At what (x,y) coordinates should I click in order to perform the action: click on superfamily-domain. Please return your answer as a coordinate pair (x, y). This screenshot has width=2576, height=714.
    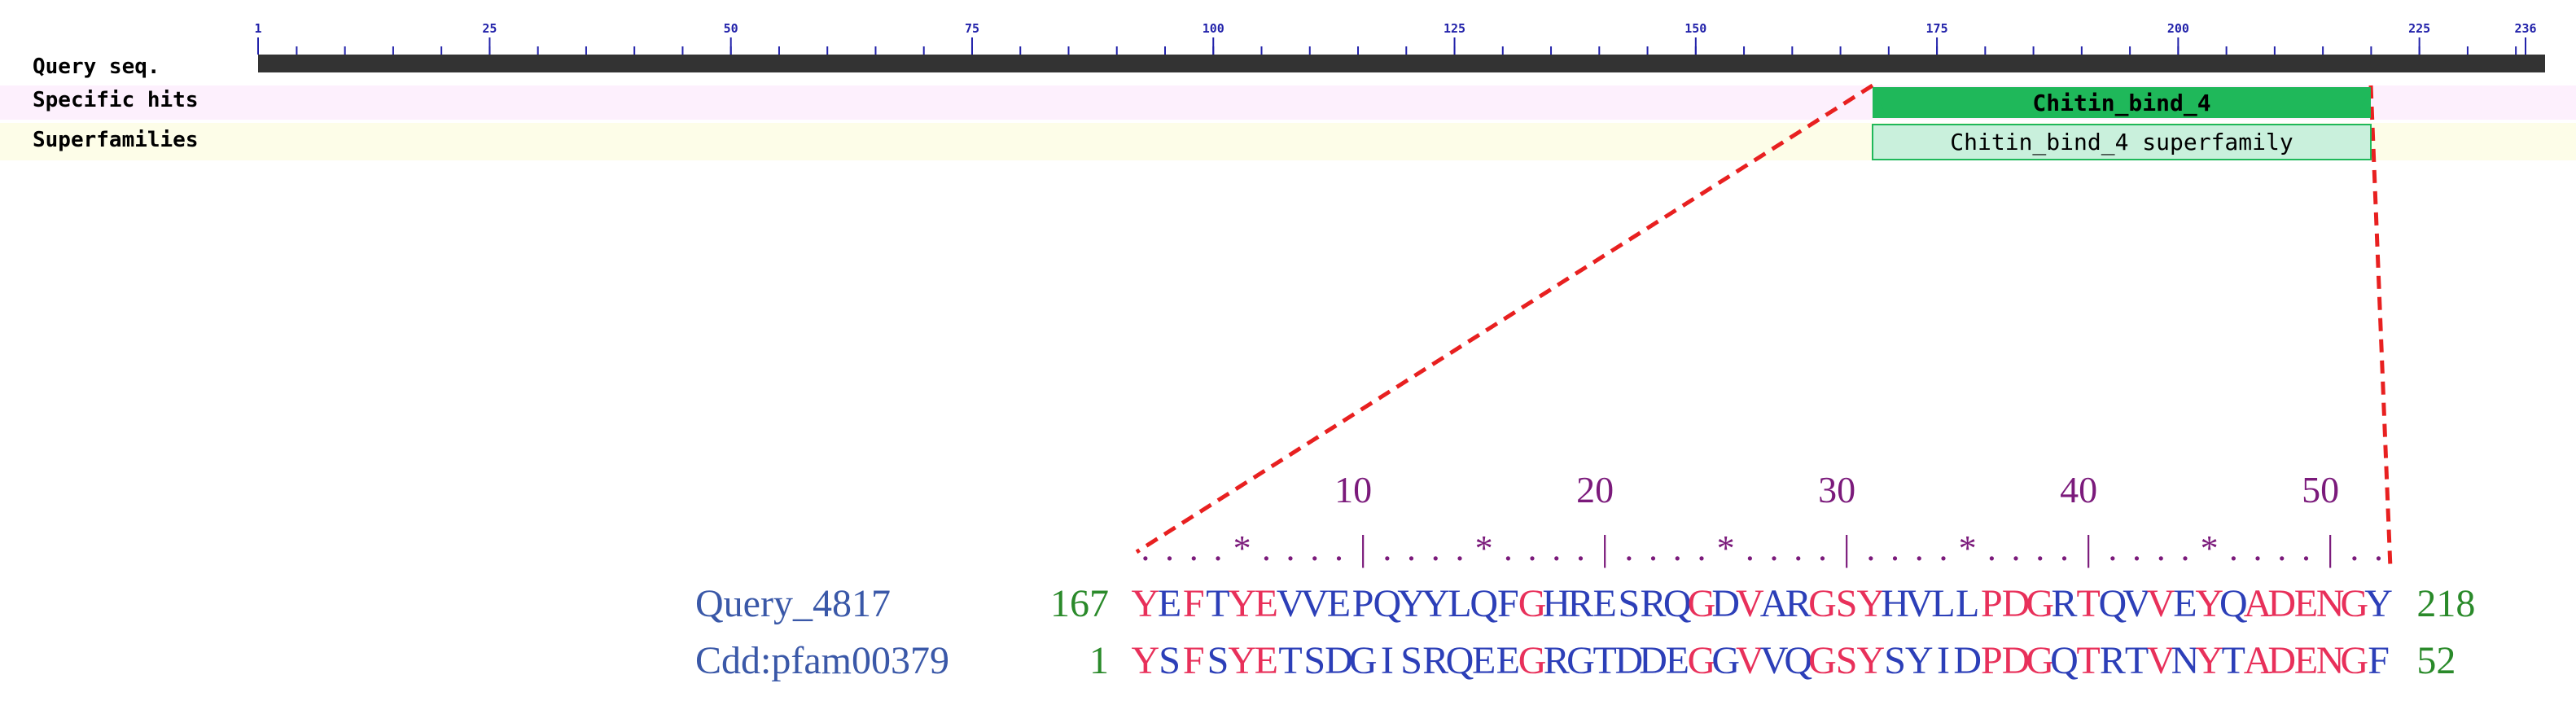
    Looking at the image, I should click on (2122, 142).